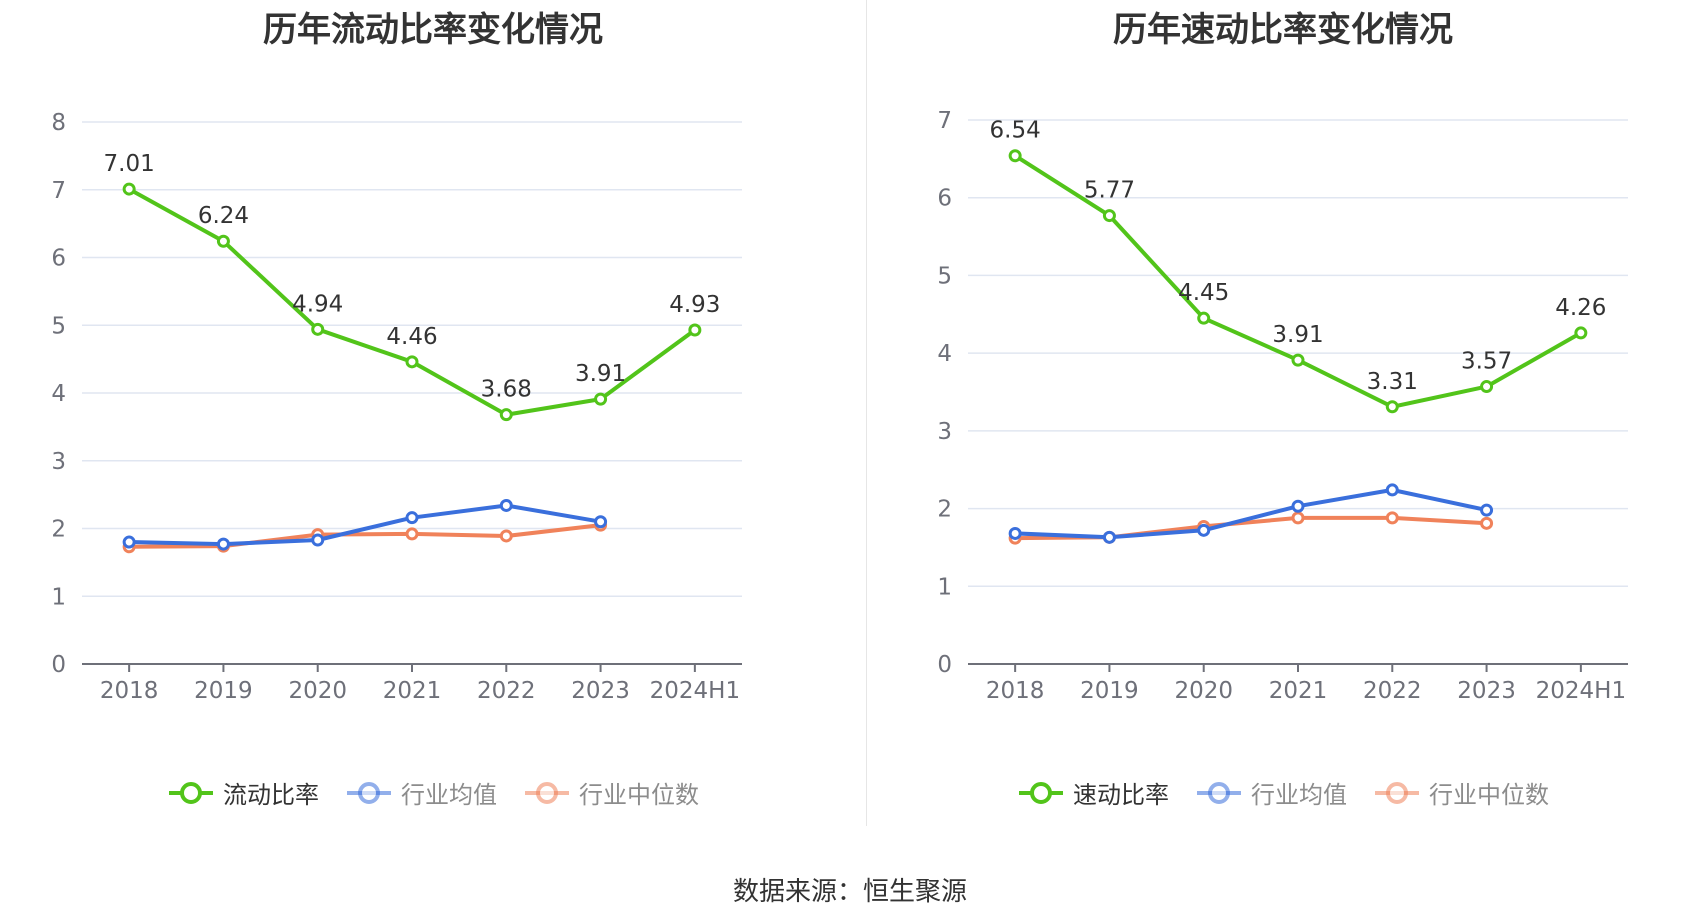 This screenshot has width=1700, height=918. Describe the element at coordinates (694, 305) in the screenshot. I see `data-label: 4.93` at that location.